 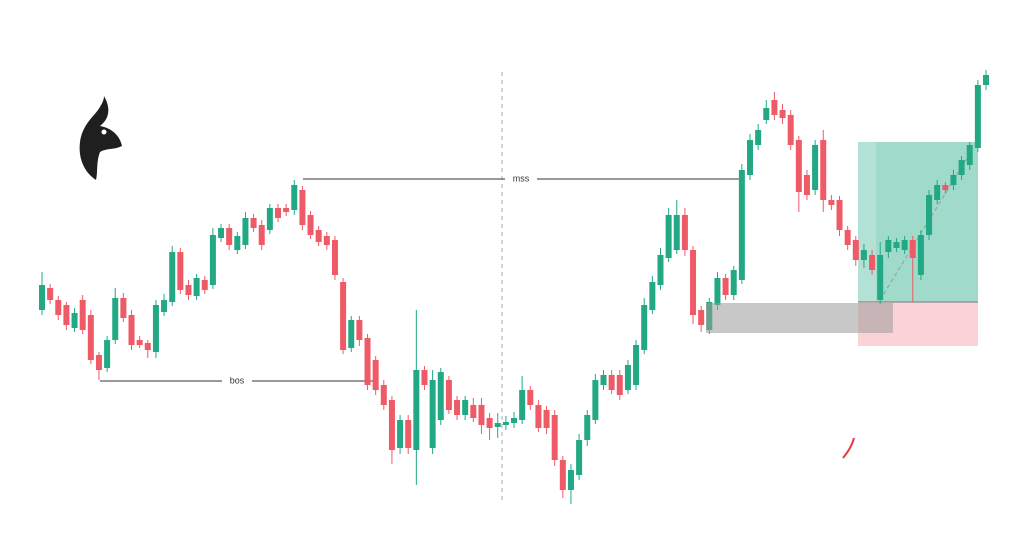 I want to click on logo-eye, so click(x=104, y=132).